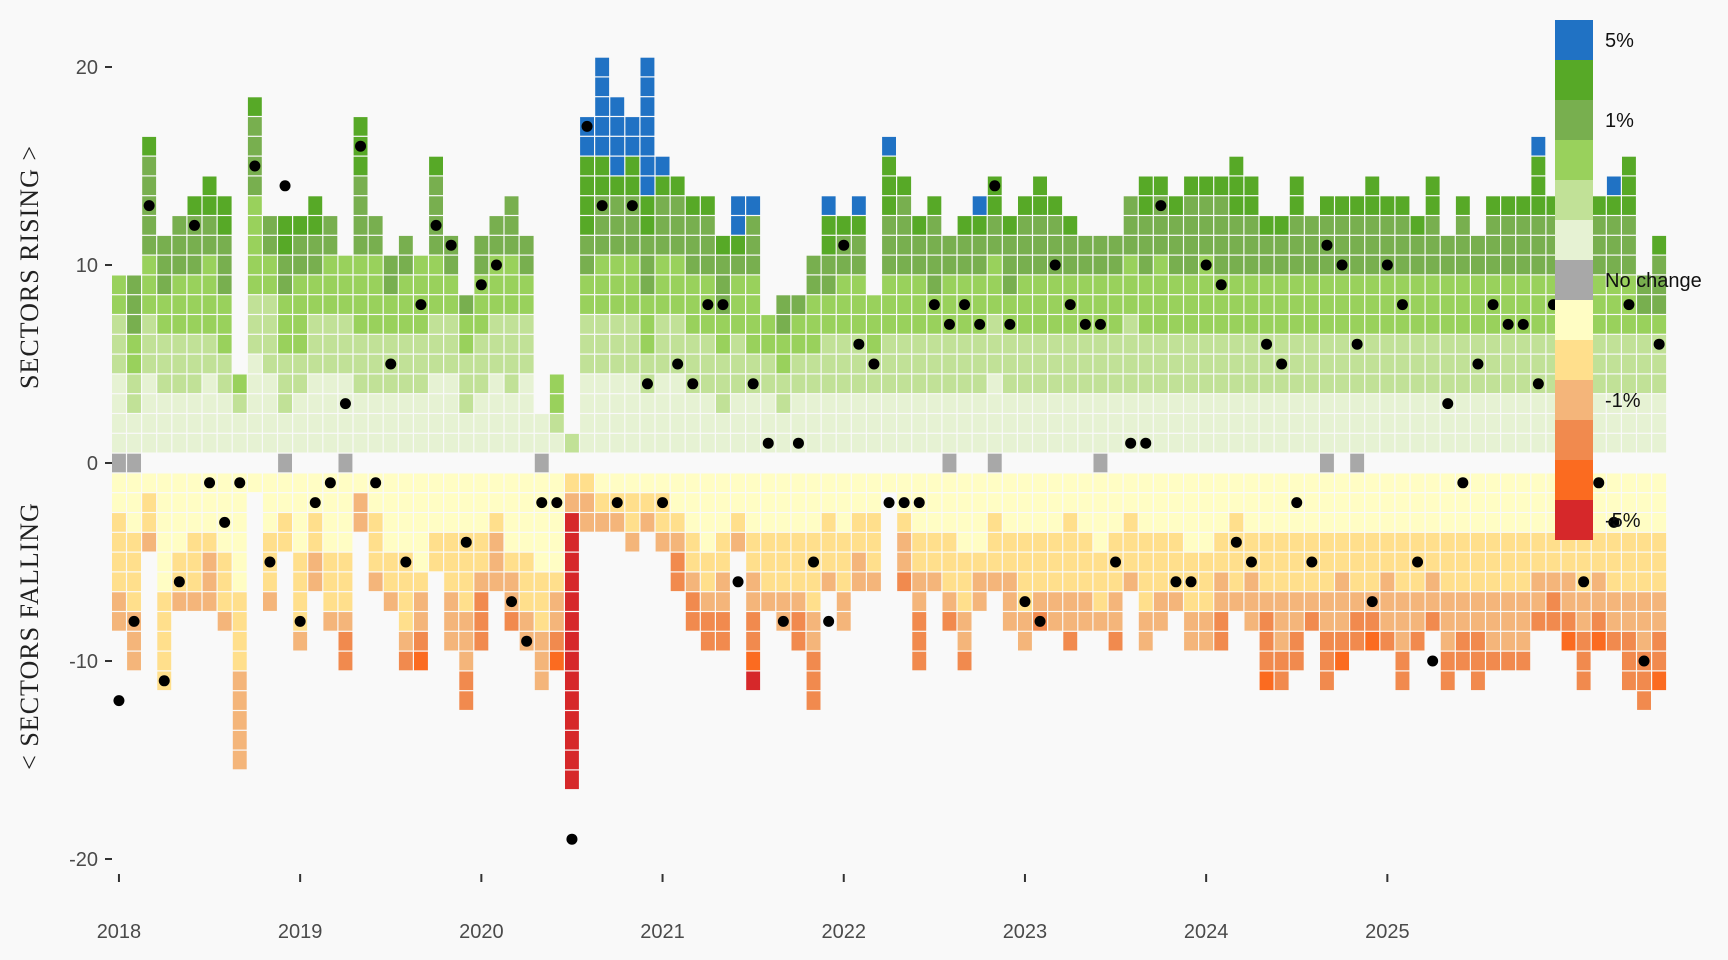 This screenshot has height=960, width=1728. Describe the element at coordinates (1623, 521) in the screenshot. I see `legend-label: -5%` at that location.